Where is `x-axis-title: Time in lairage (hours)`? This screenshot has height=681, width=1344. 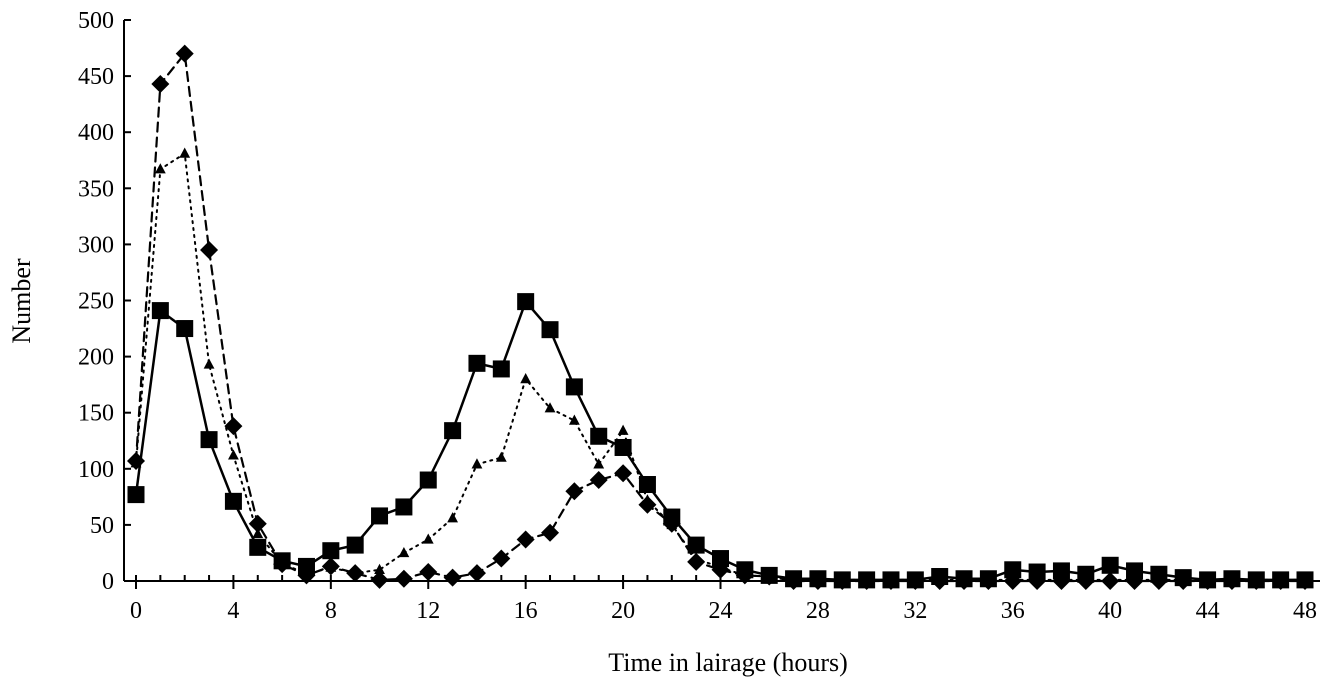 x-axis-title: Time in lairage (hours) is located at coordinates (728, 662).